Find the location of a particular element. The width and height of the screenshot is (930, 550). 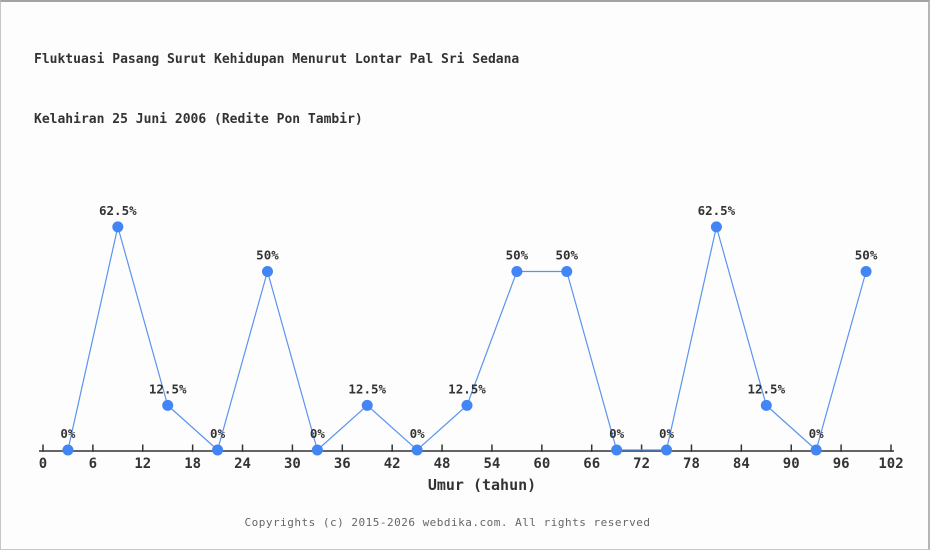

x-axis-tick-label: 90 is located at coordinates (791, 464).